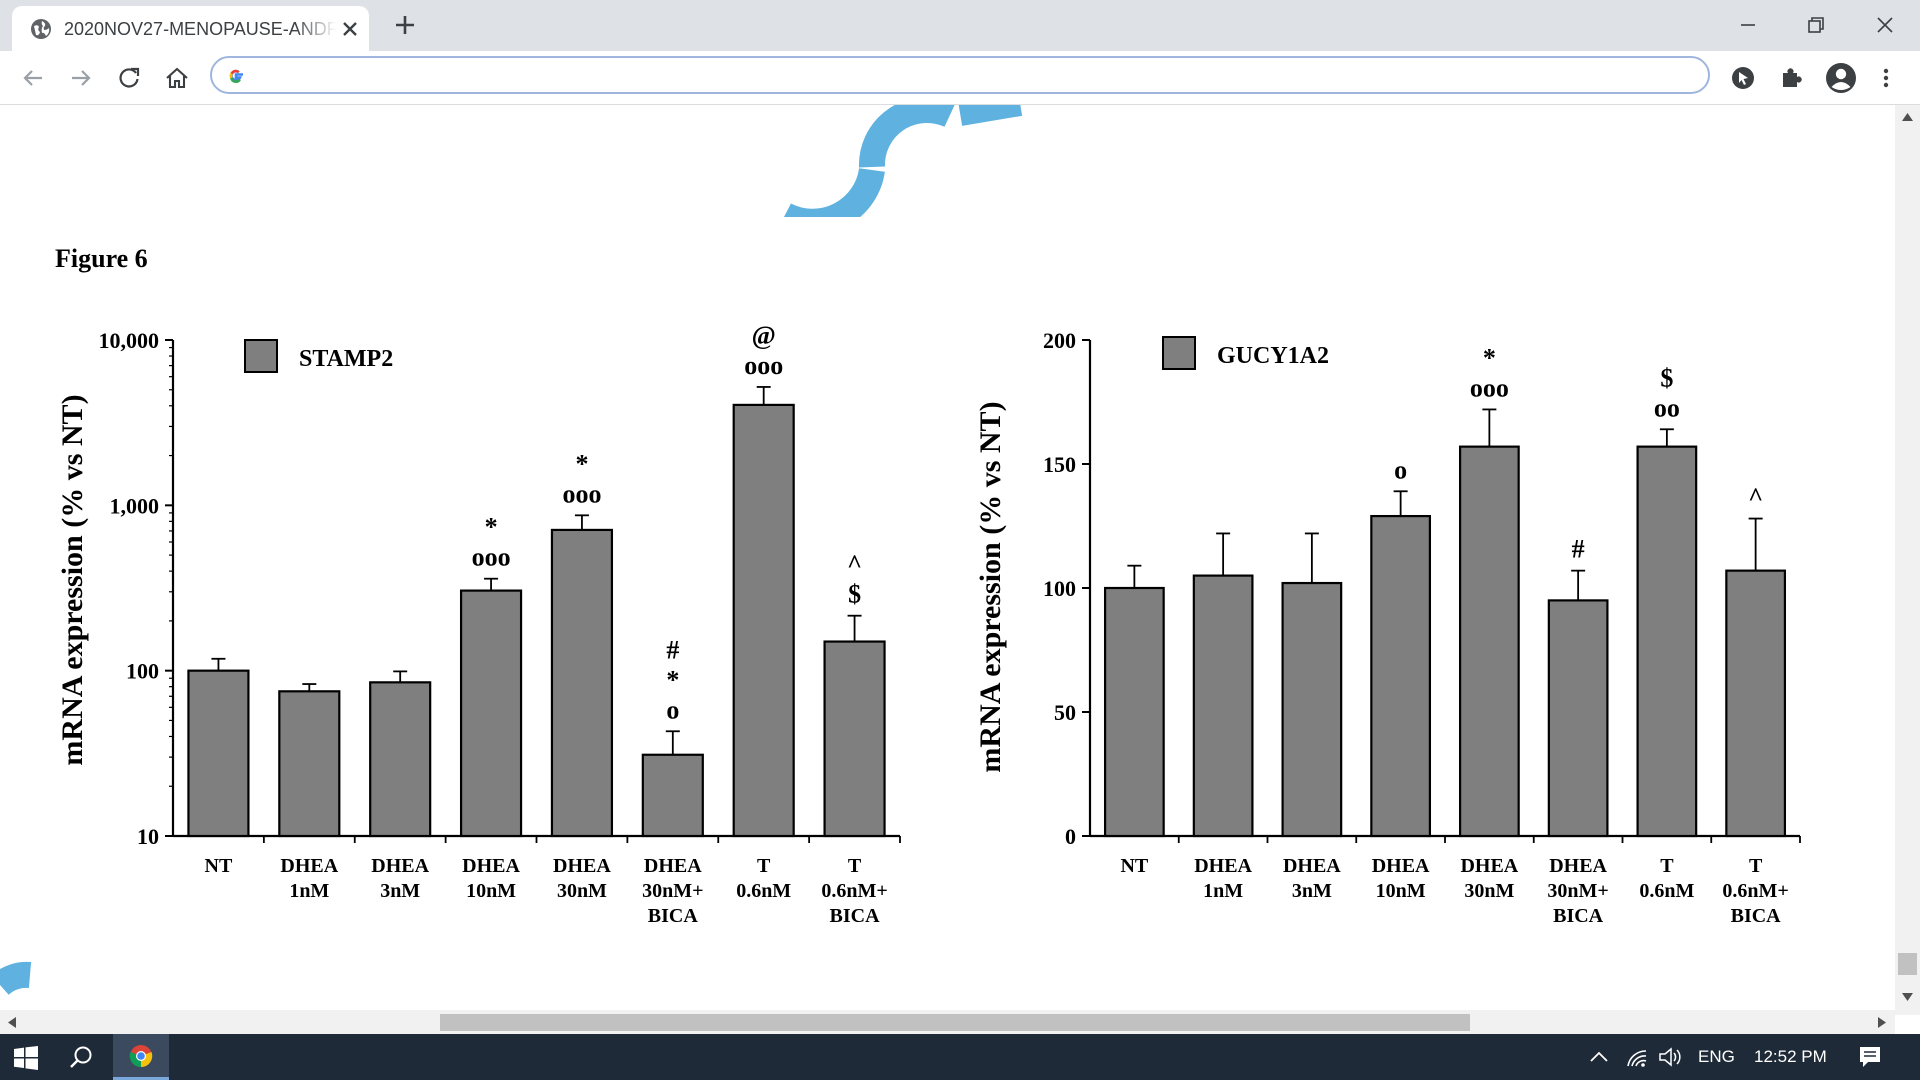 This screenshot has width=1920, height=1080. What do you see at coordinates (1748, 25) in the screenshot?
I see `minimize-icon` at bounding box center [1748, 25].